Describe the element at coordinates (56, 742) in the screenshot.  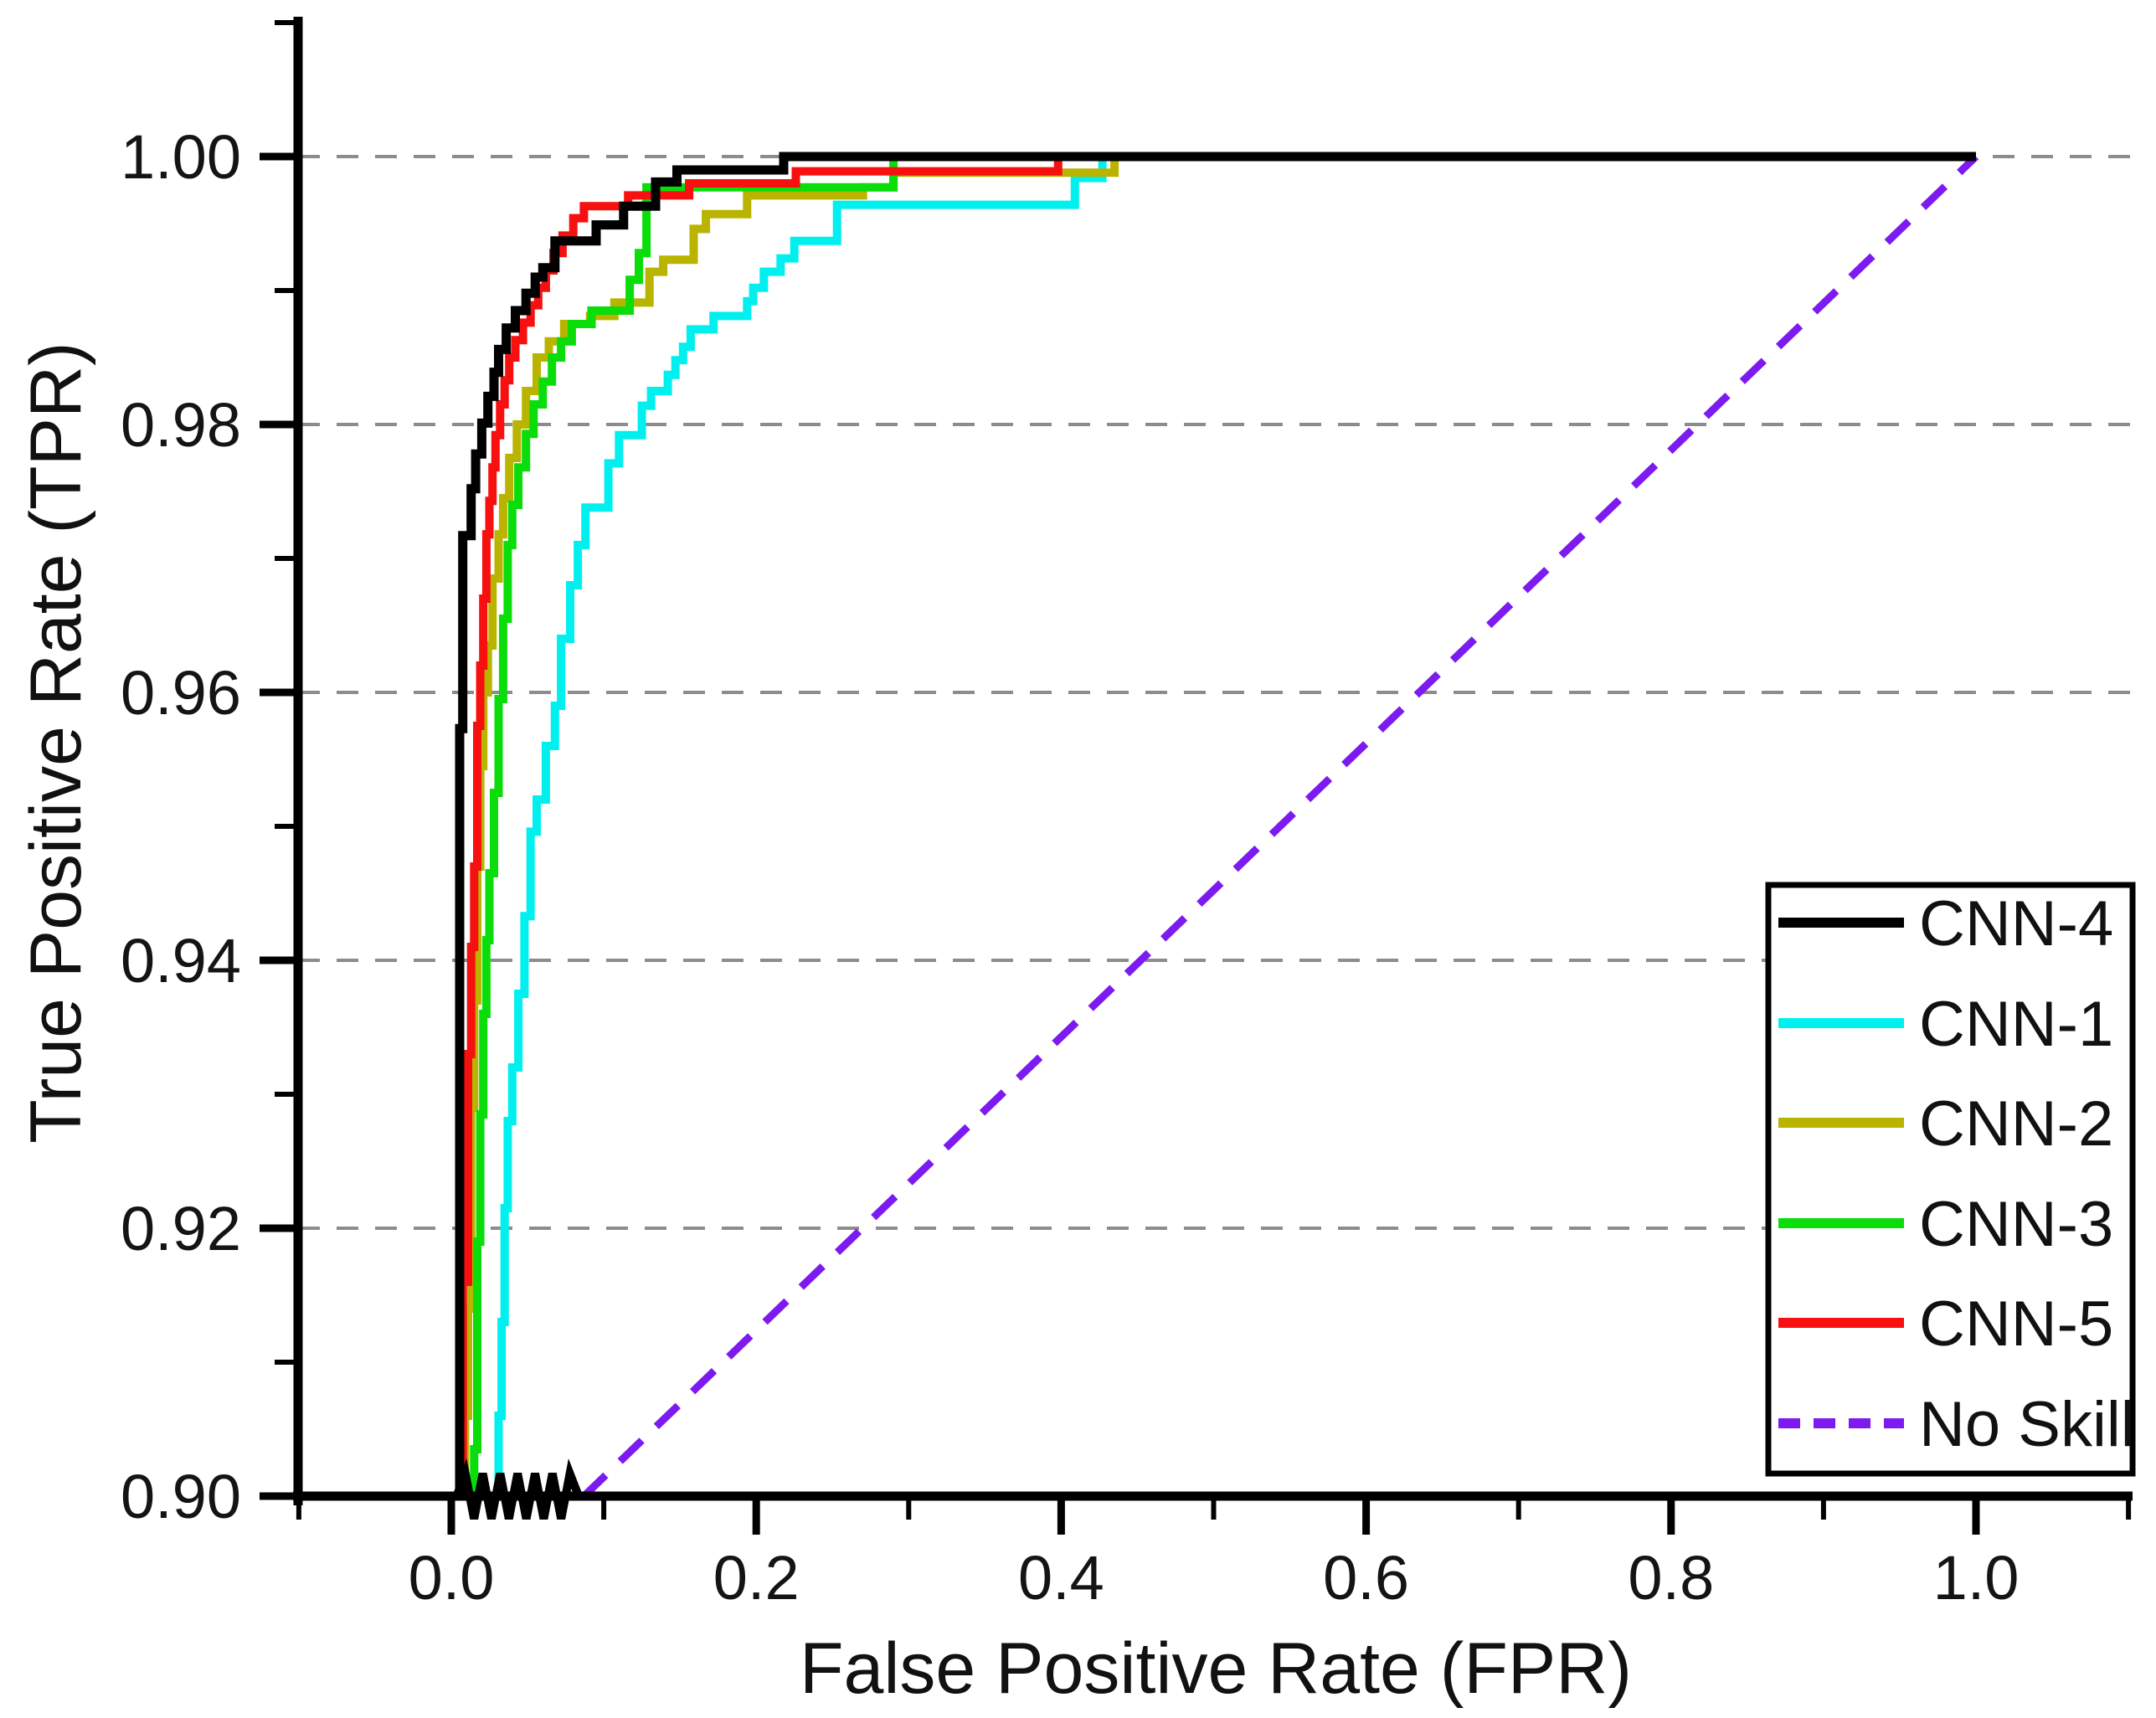
I see `y-axis-title: True Positive Rate (TPR)` at that location.